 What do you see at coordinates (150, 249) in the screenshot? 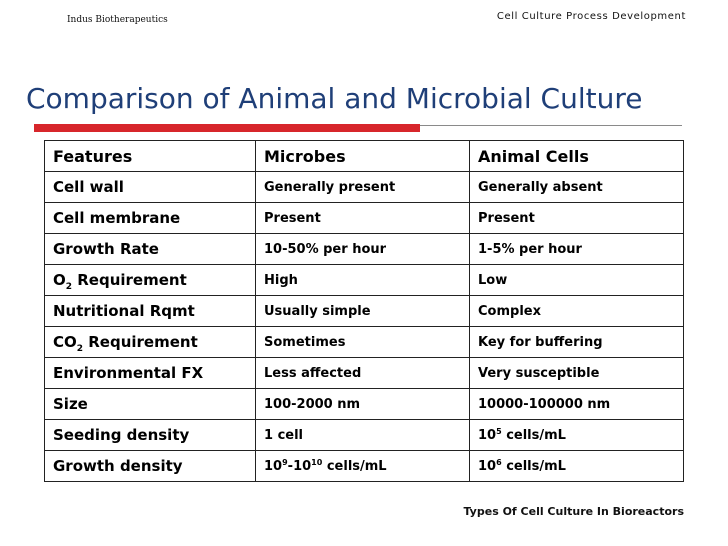
I see `feature-cell: Growth Rate` at bounding box center [150, 249].